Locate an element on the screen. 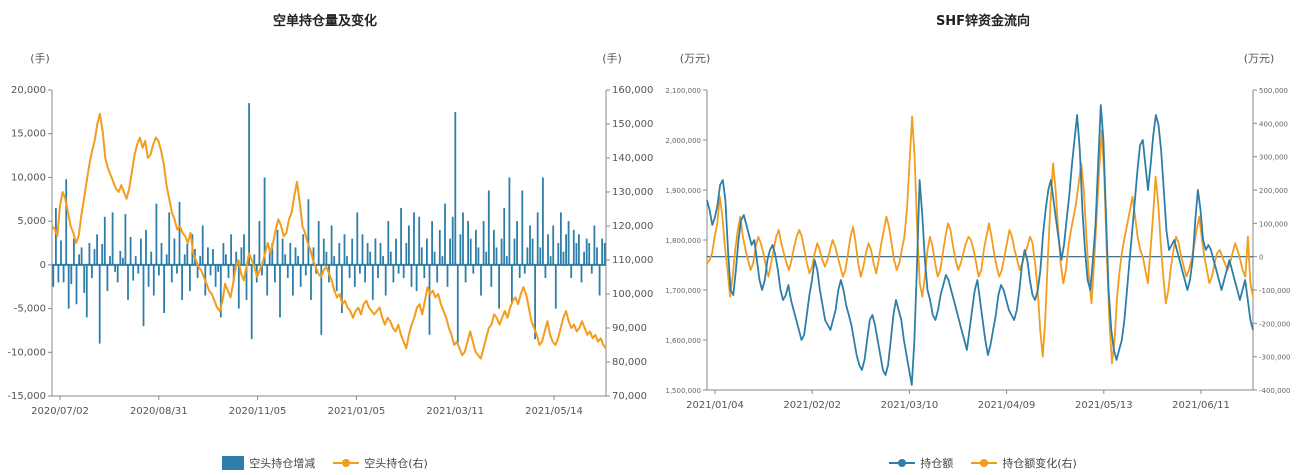 The width and height of the screenshot is (1311, 475). right-tick-label: 400,000 is located at coordinates (1273, 124).